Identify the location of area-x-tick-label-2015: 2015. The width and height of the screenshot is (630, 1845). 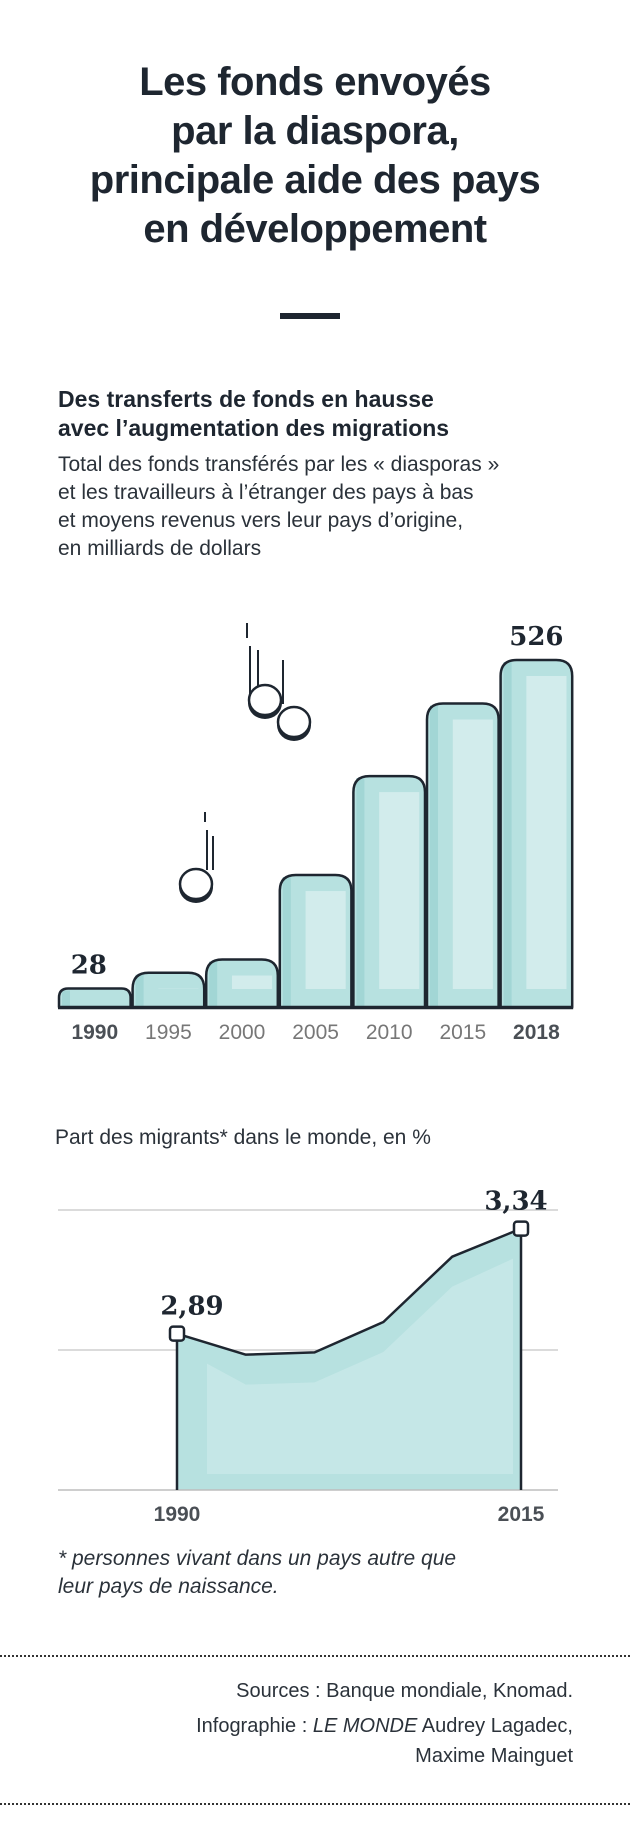
(521, 1514).